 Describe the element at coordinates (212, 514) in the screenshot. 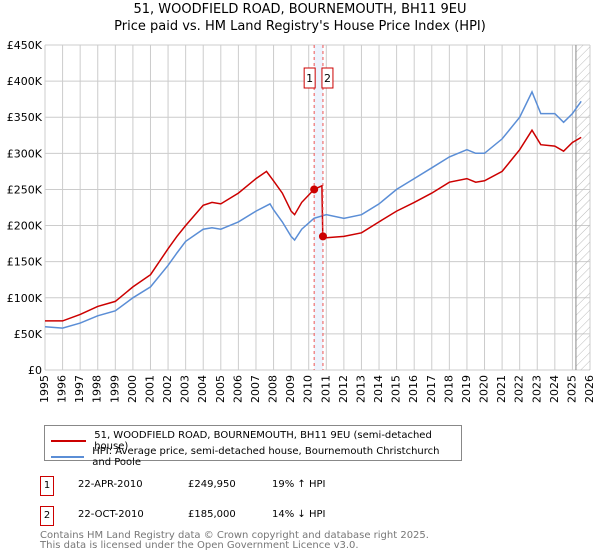

I see `sale-price: £185,000` at that location.